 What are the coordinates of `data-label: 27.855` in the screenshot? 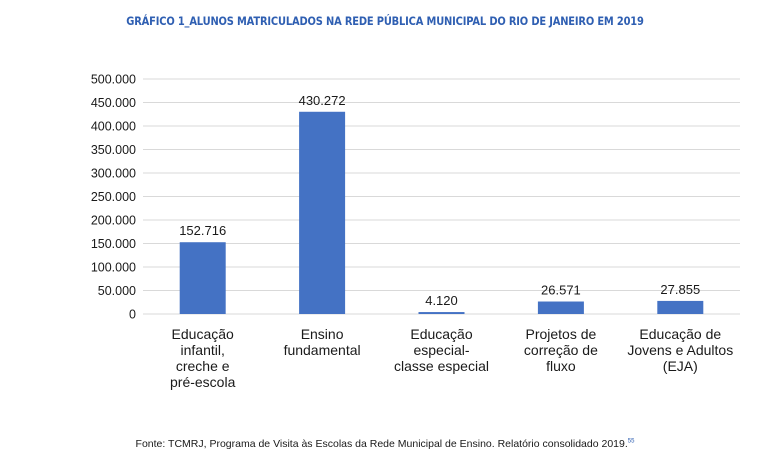 It's located at (680, 289).